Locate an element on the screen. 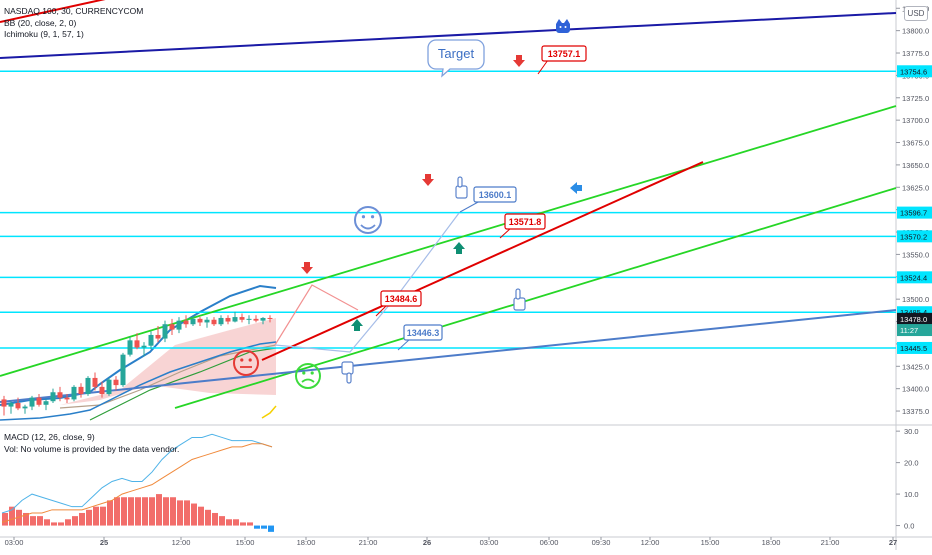 Image resolution: width=932 pixels, height=555 pixels. price-tick-label: 13675.0 is located at coordinates (915, 143).